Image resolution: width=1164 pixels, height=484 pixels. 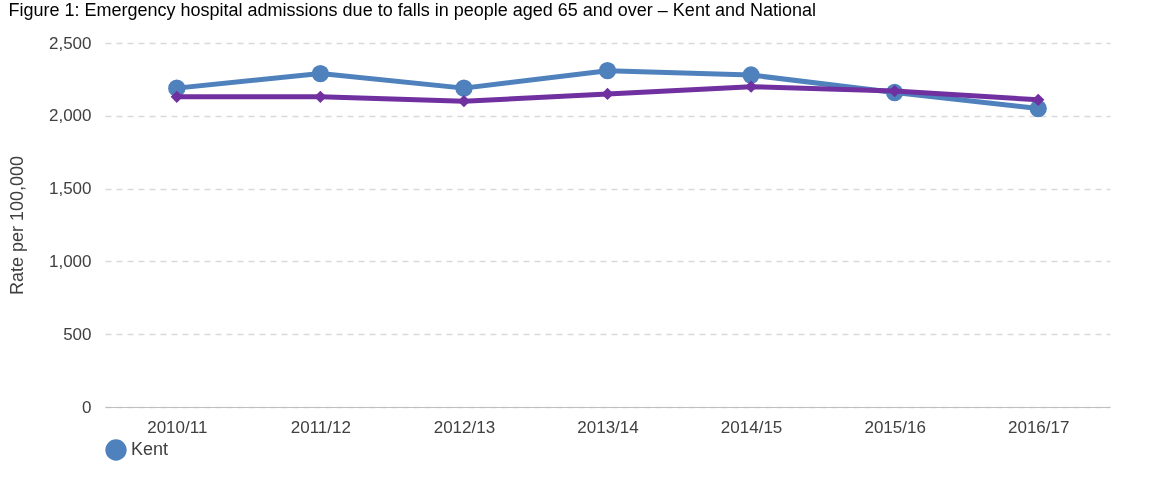 I want to click on x-tick-label: 2010/11, so click(x=177, y=427).